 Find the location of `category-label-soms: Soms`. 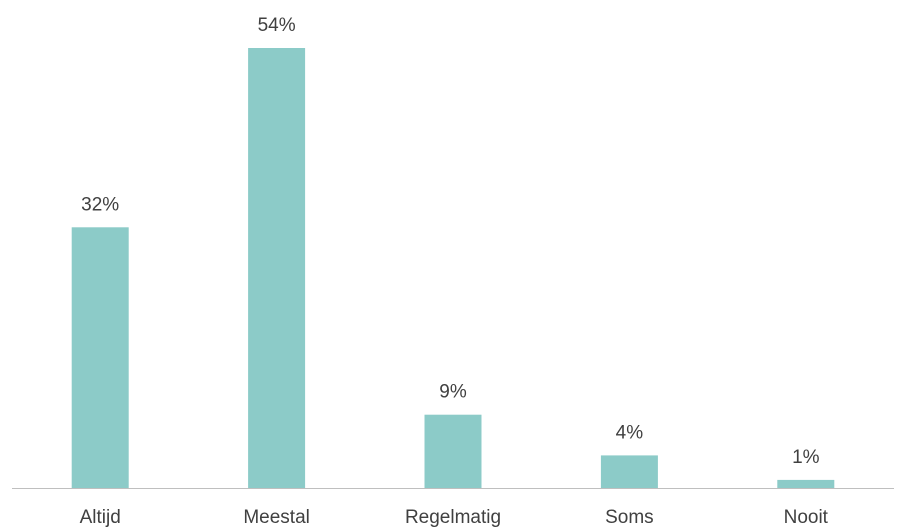

category-label-soms: Soms is located at coordinates (629, 517).